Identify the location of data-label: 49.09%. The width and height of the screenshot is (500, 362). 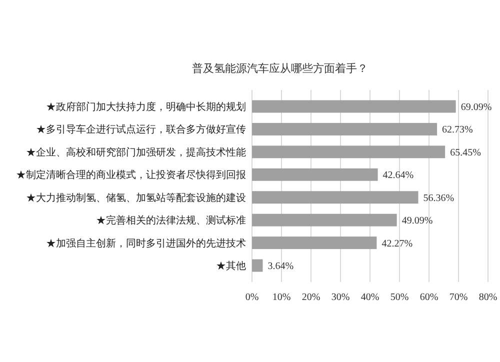
(417, 221).